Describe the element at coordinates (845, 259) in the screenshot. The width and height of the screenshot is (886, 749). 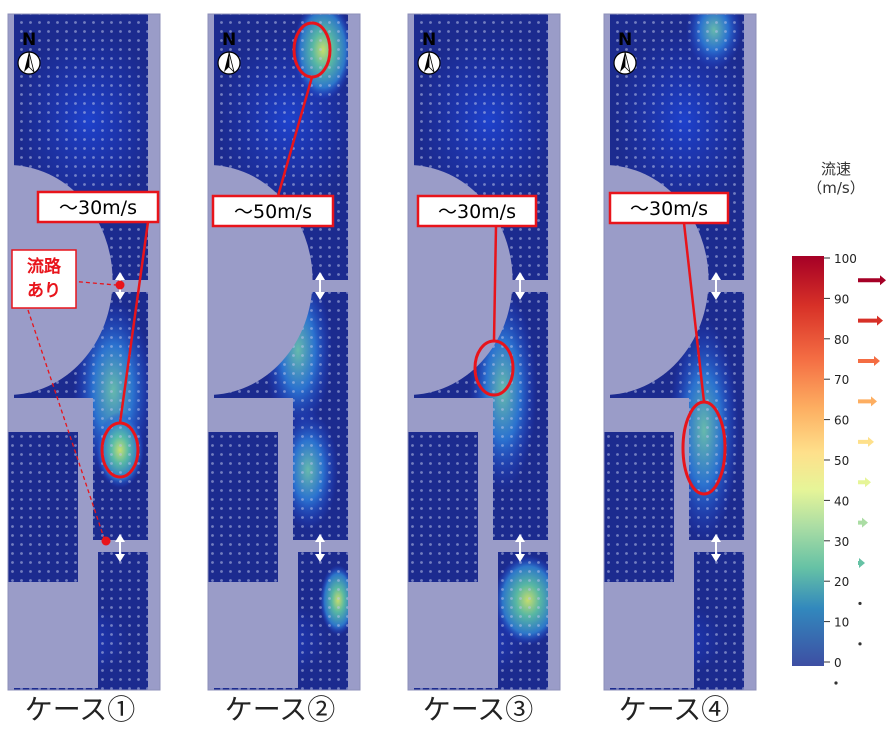
I see `legend-tick-label: 100` at that location.